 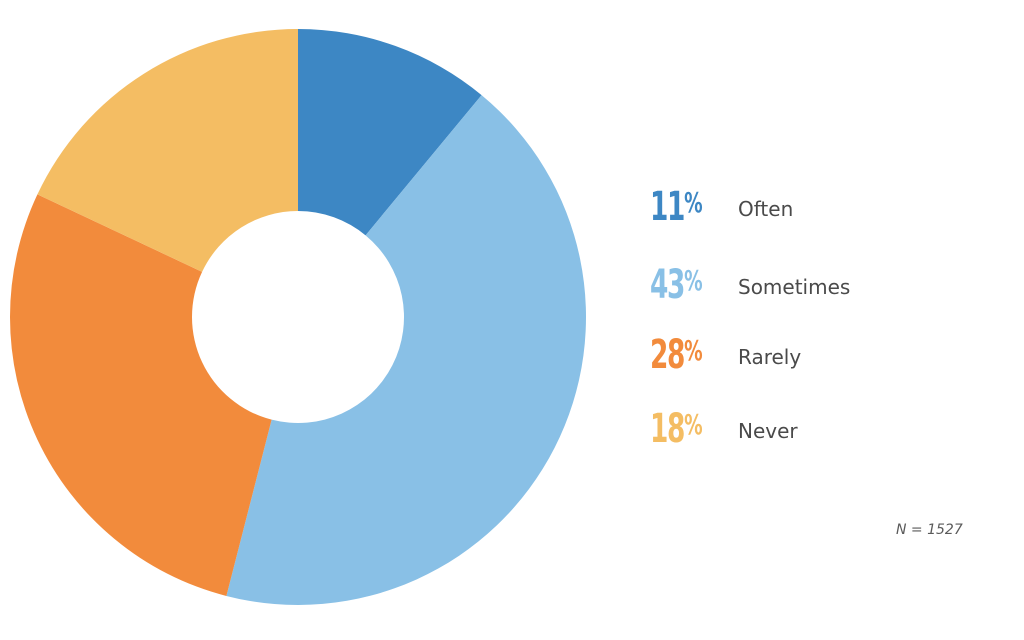 I want to click on legend-label-never: Never, so click(x=768, y=431).